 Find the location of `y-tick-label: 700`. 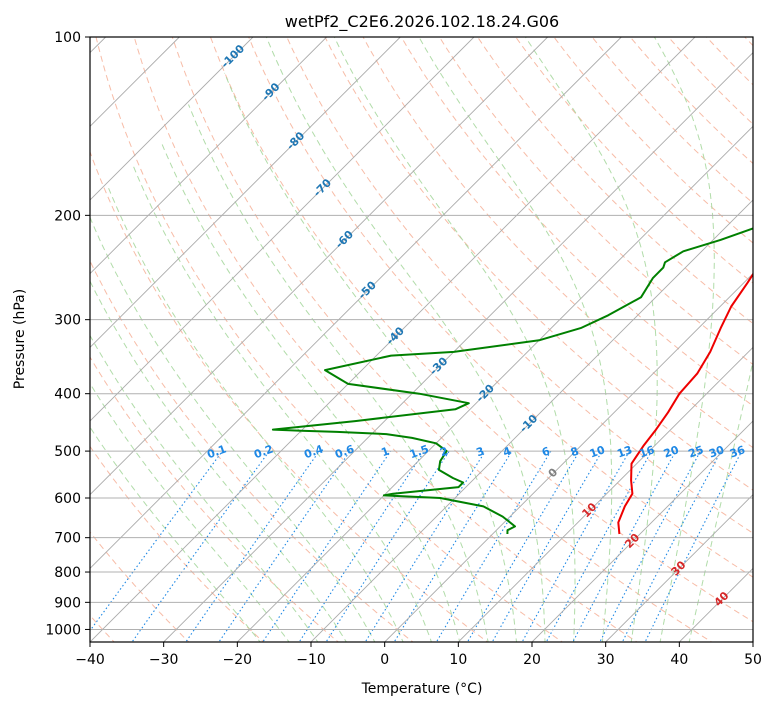

y-tick-label: 700 is located at coordinates (67, 539).